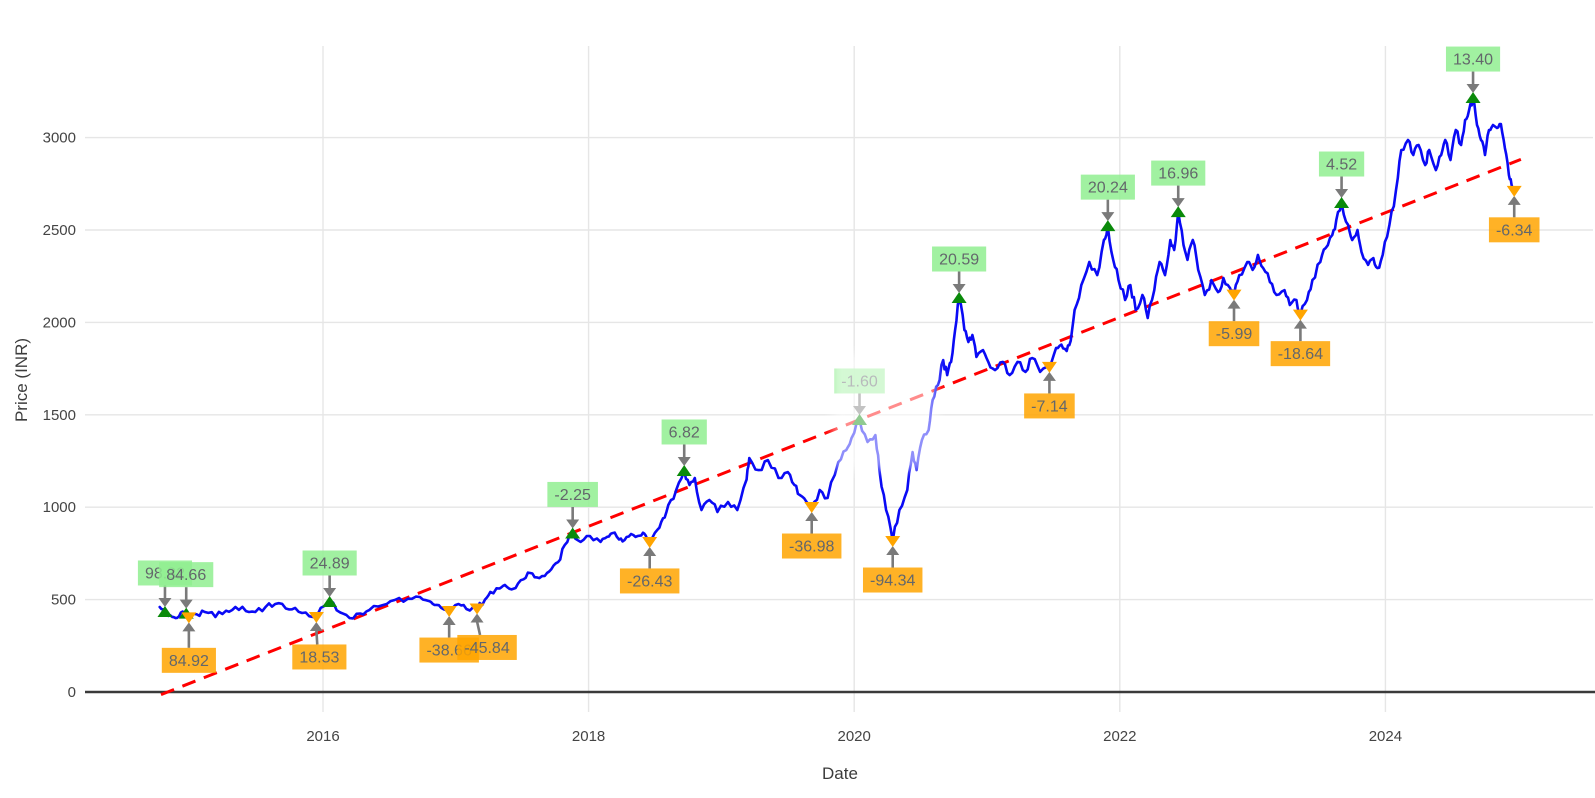  Describe the element at coordinates (1234, 318) in the screenshot. I see `annotation-trough: -5.99` at that location.